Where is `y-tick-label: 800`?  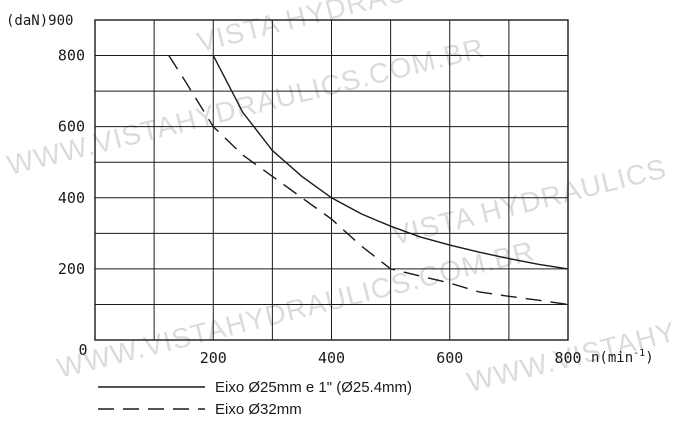 y-tick-label: 800 is located at coordinates (71, 56).